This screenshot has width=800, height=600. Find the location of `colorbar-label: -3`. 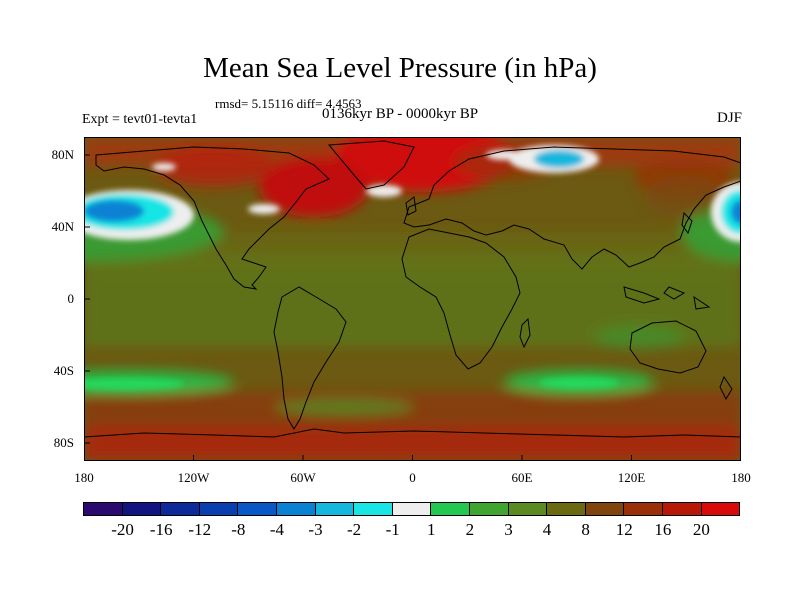

colorbar-label: -3 is located at coordinates (315, 529).